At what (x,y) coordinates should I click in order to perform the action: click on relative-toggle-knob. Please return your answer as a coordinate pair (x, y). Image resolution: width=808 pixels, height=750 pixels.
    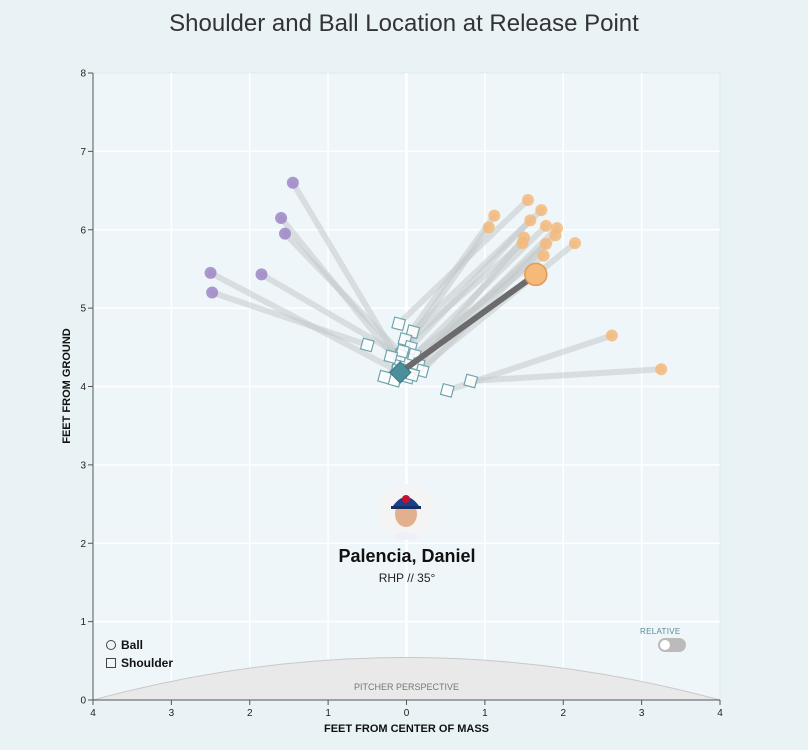
    Looking at the image, I should click on (665, 645).